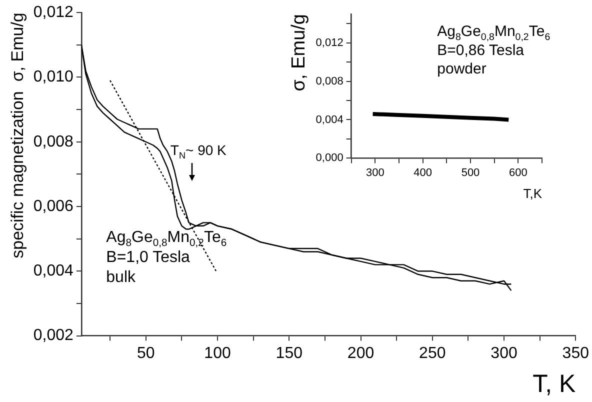  I want to click on x-axis-title: T, K, so click(554, 384).